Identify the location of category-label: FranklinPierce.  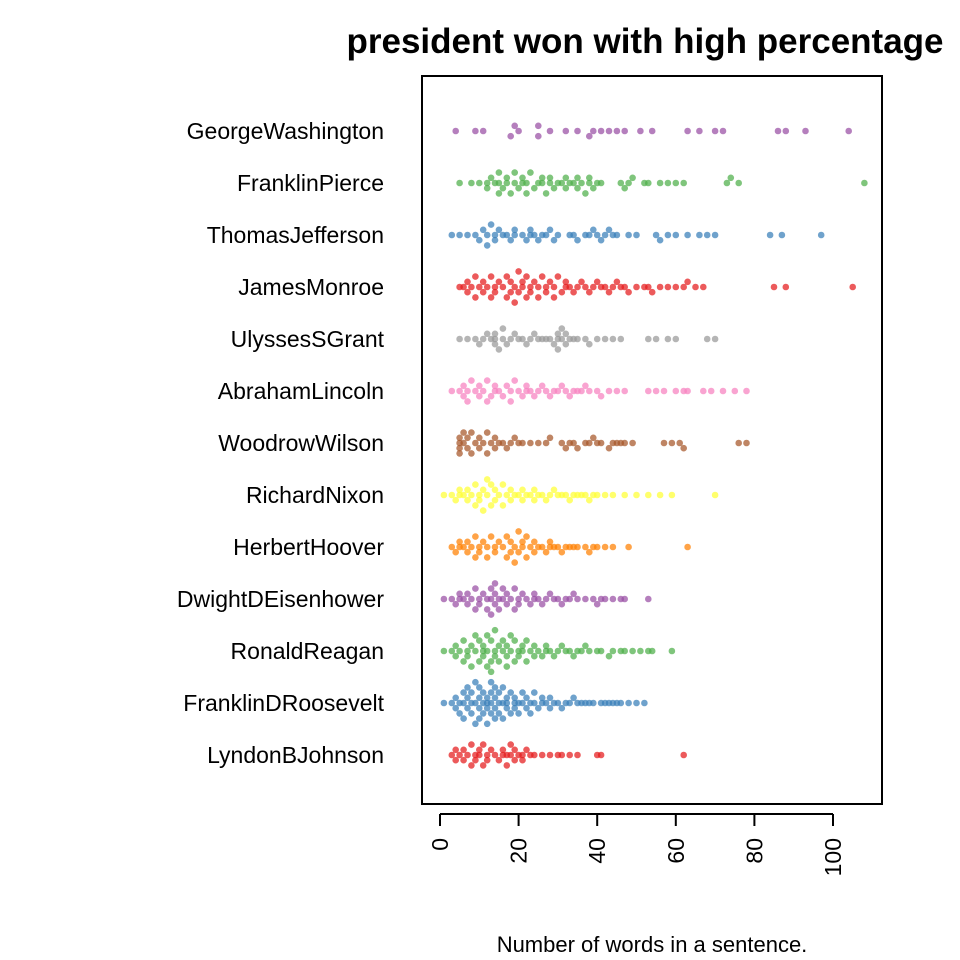
(310, 183).